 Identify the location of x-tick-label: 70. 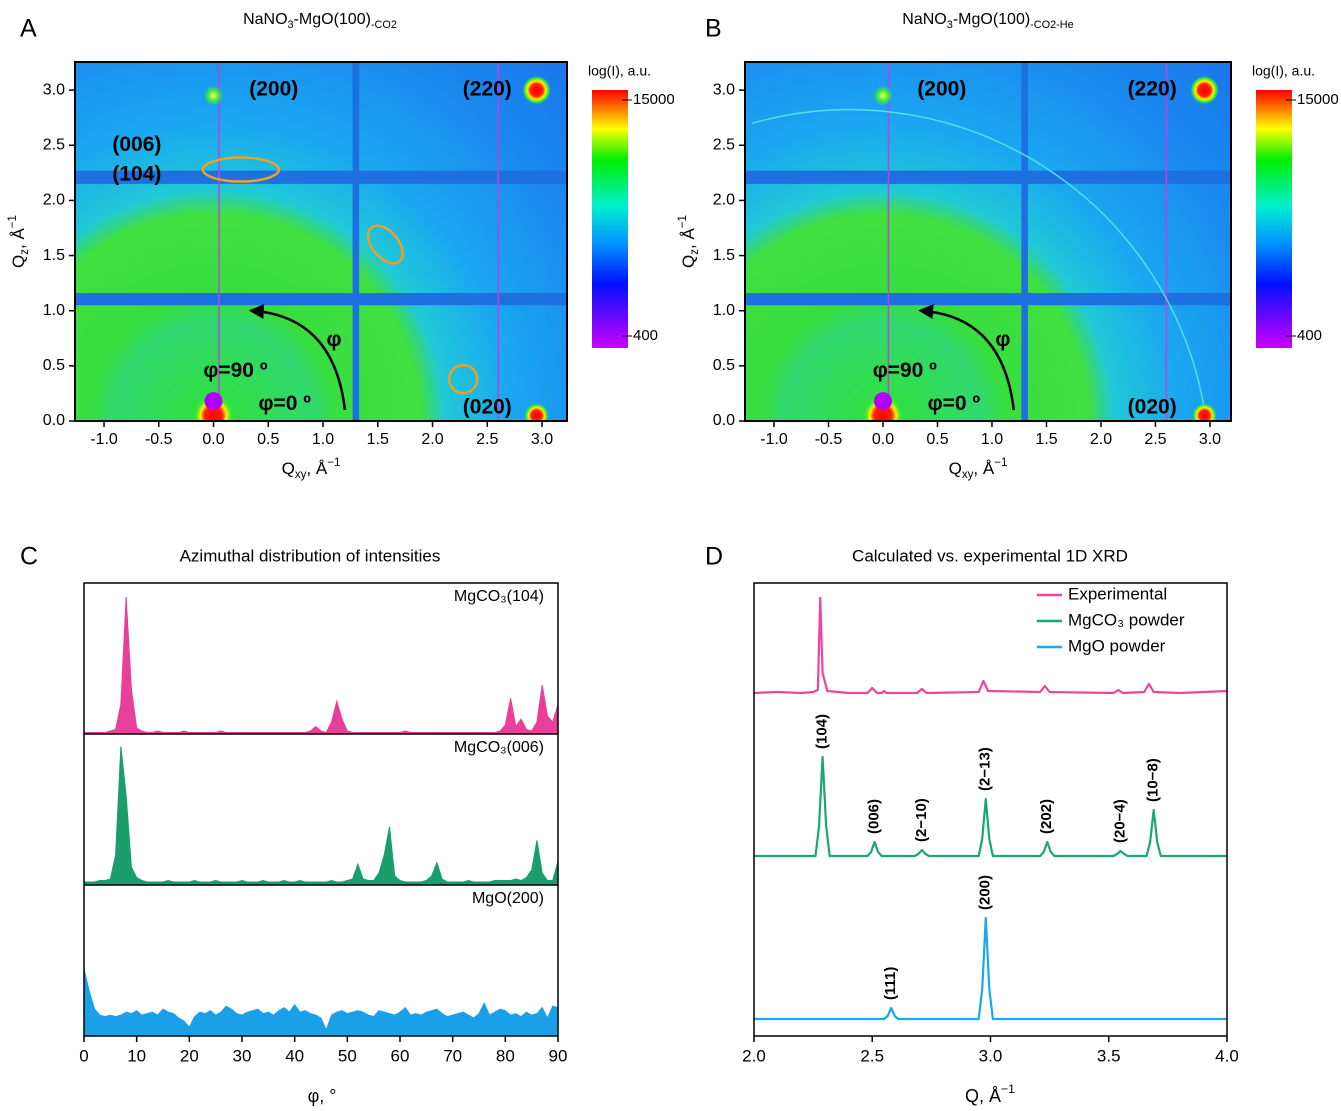
(452, 1055).